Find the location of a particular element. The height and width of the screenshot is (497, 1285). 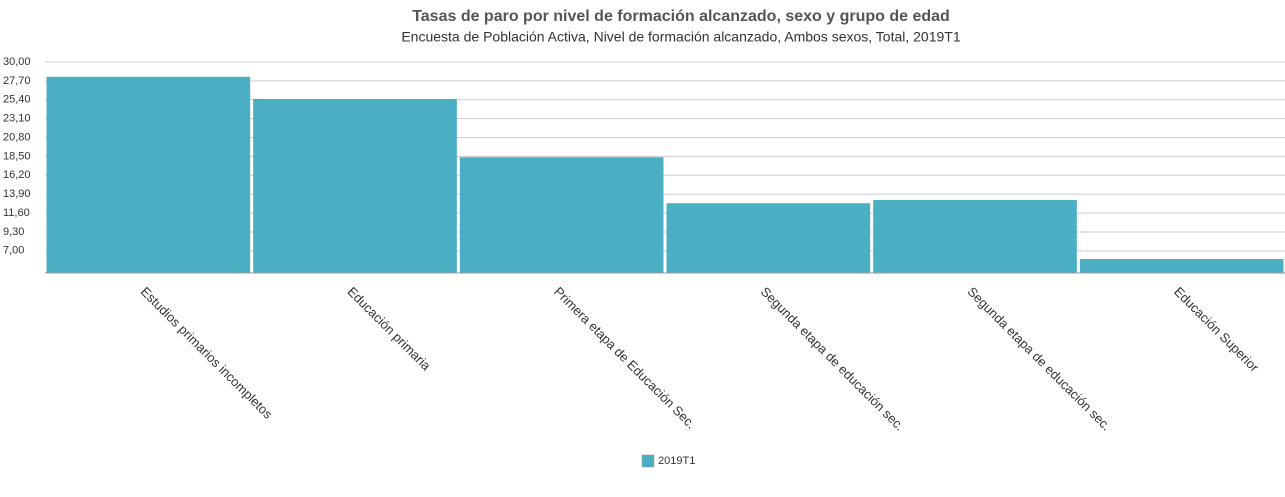

y-tick-label: 7,00 is located at coordinates (13, 251).